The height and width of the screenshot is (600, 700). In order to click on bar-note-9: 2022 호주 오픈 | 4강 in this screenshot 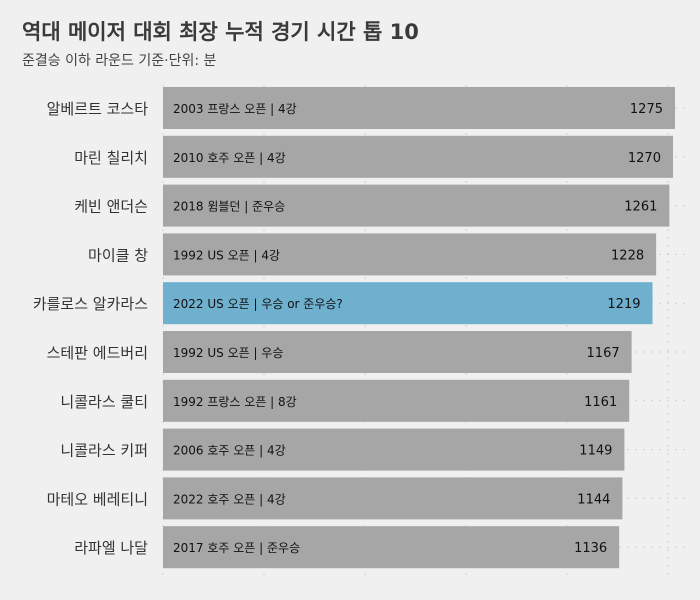, I will do `click(229, 499)`.